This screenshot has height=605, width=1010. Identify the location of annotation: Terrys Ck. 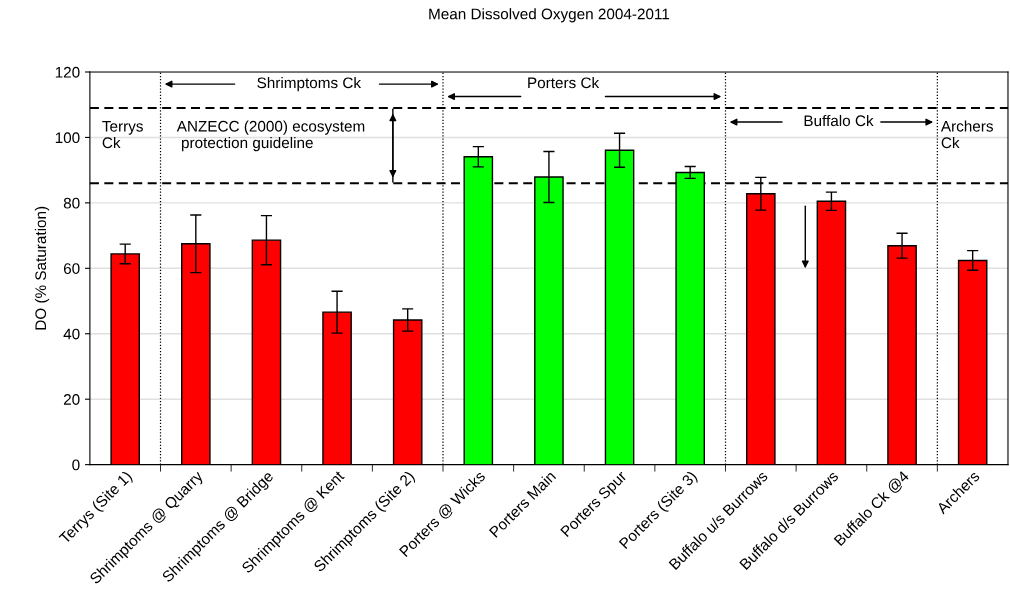
(122, 135).